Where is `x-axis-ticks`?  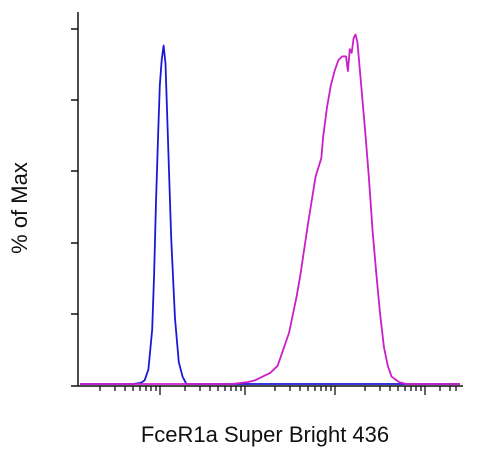
x-axis-ticks is located at coordinates (278, 390).